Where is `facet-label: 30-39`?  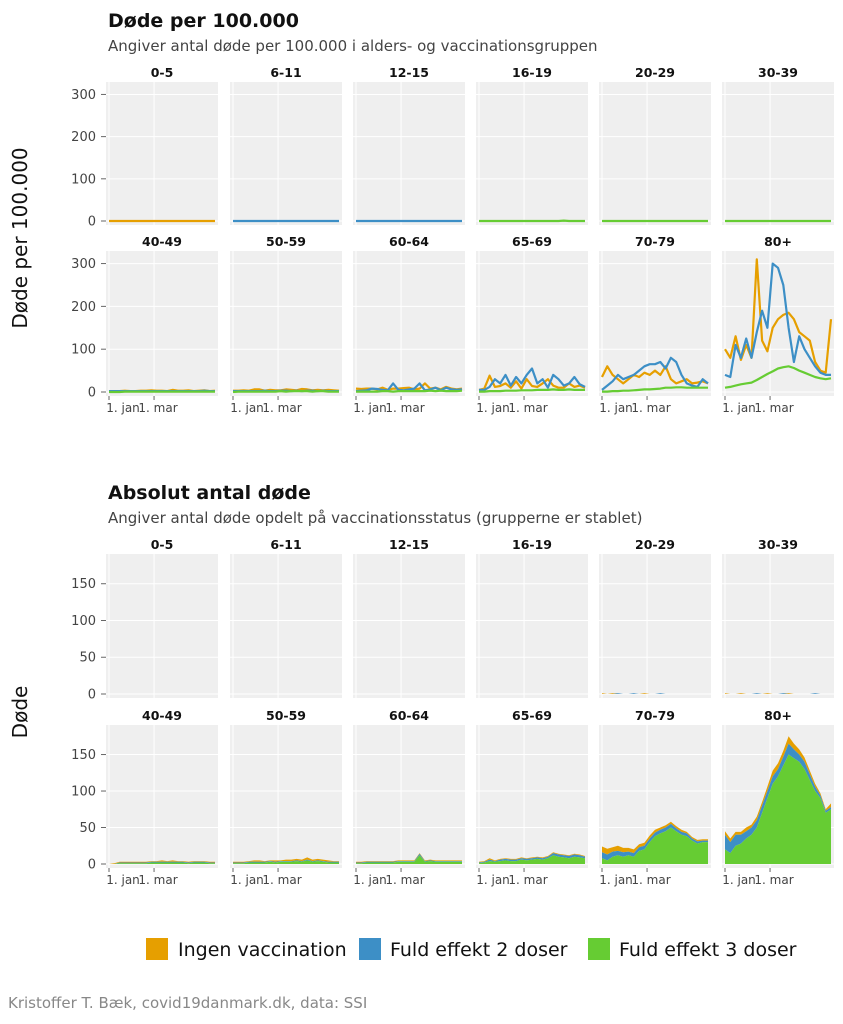
facet-label: 30-39 is located at coordinates (778, 72).